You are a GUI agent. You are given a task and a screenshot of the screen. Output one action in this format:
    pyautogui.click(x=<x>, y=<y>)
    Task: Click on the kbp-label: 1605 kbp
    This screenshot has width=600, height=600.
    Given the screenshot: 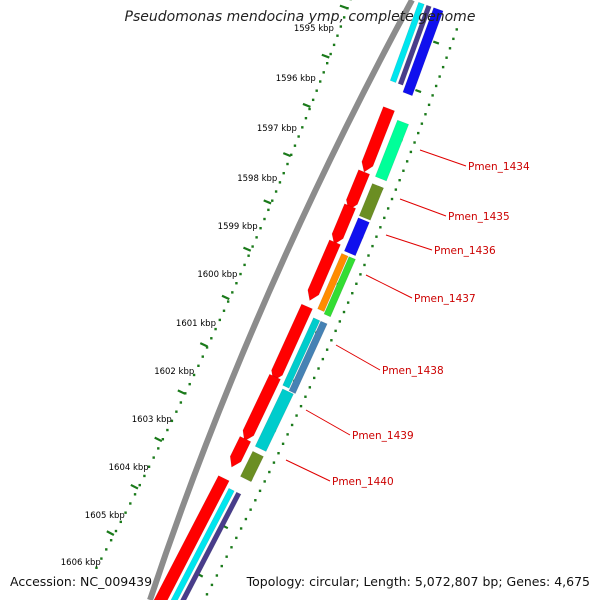 What is the action you would take?
    pyautogui.click(x=105, y=516)
    